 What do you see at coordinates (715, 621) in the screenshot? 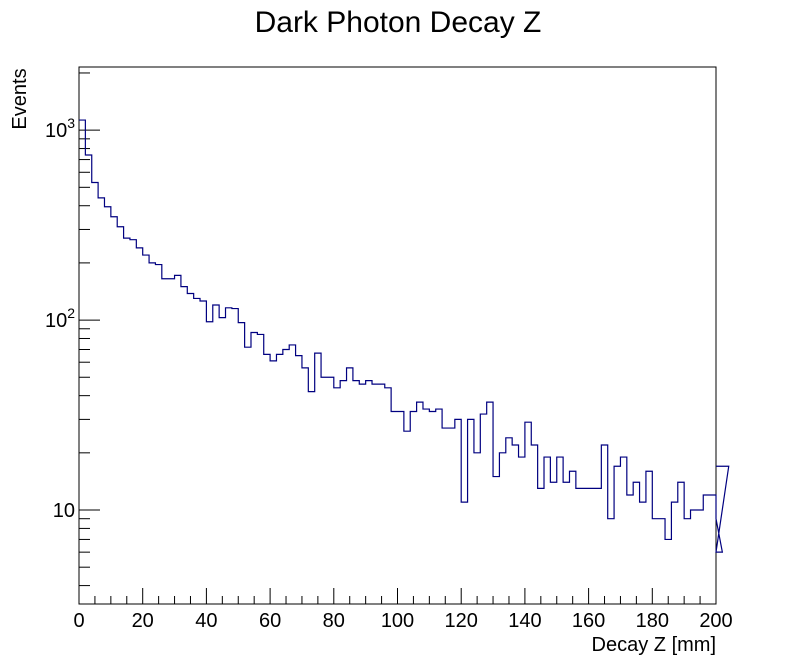
I see `x-tick-label: 200` at bounding box center [715, 621].